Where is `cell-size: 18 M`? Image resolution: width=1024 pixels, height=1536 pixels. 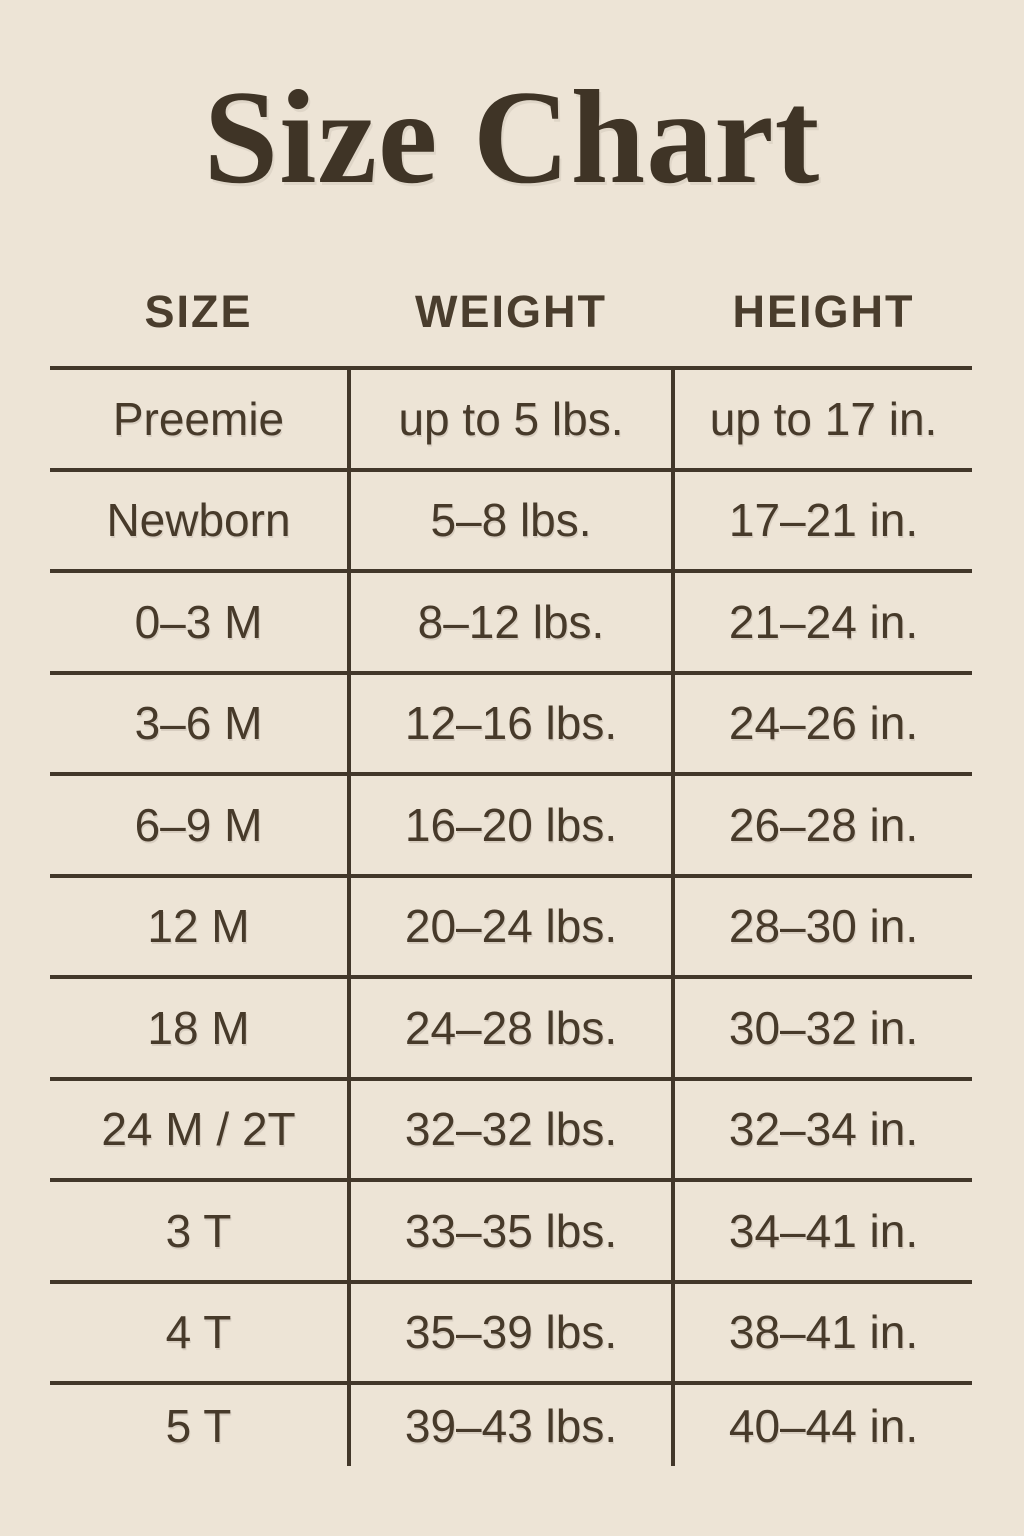
cell-size: 18 M is located at coordinates (198, 1027).